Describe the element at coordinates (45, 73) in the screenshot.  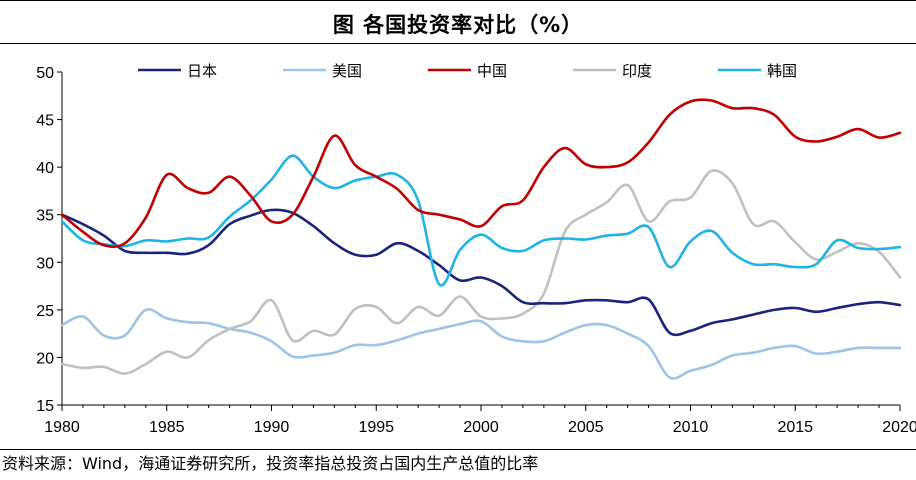
I see `y-tick-label: 50` at that location.